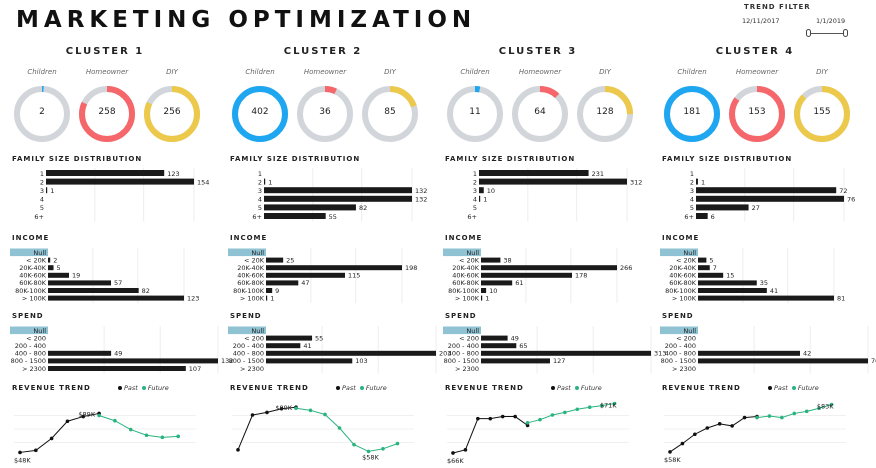 The height and width of the screenshot is (468, 876). I want to click on trend-filter-start-handle, so click(808, 33).